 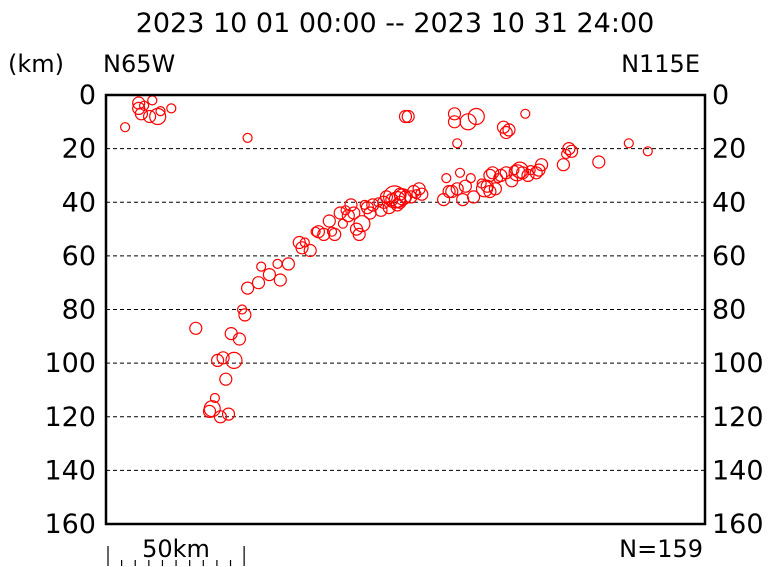 I want to click on depth-tick-label-right: 20, so click(x=729, y=149).